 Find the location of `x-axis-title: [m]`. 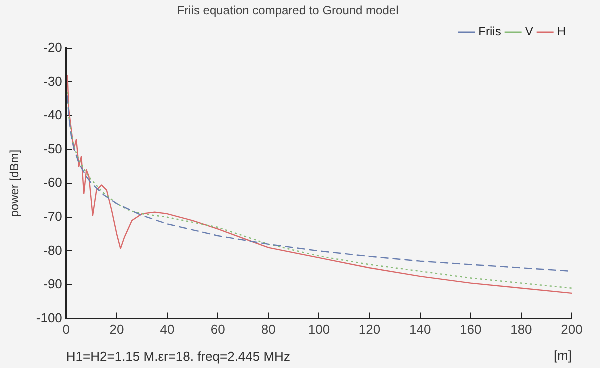

x-axis-title: [m] is located at coordinates (563, 355).